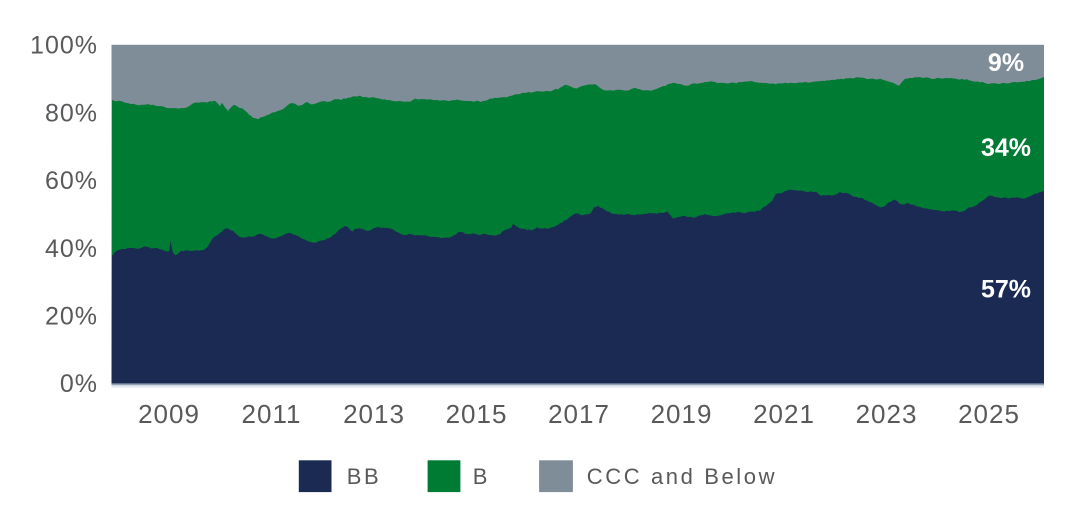 The height and width of the screenshot is (524, 1076). What do you see at coordinates (682, 414) in the screenshot?
I see `svg-text: 2019` at bounding box center [682, 414].